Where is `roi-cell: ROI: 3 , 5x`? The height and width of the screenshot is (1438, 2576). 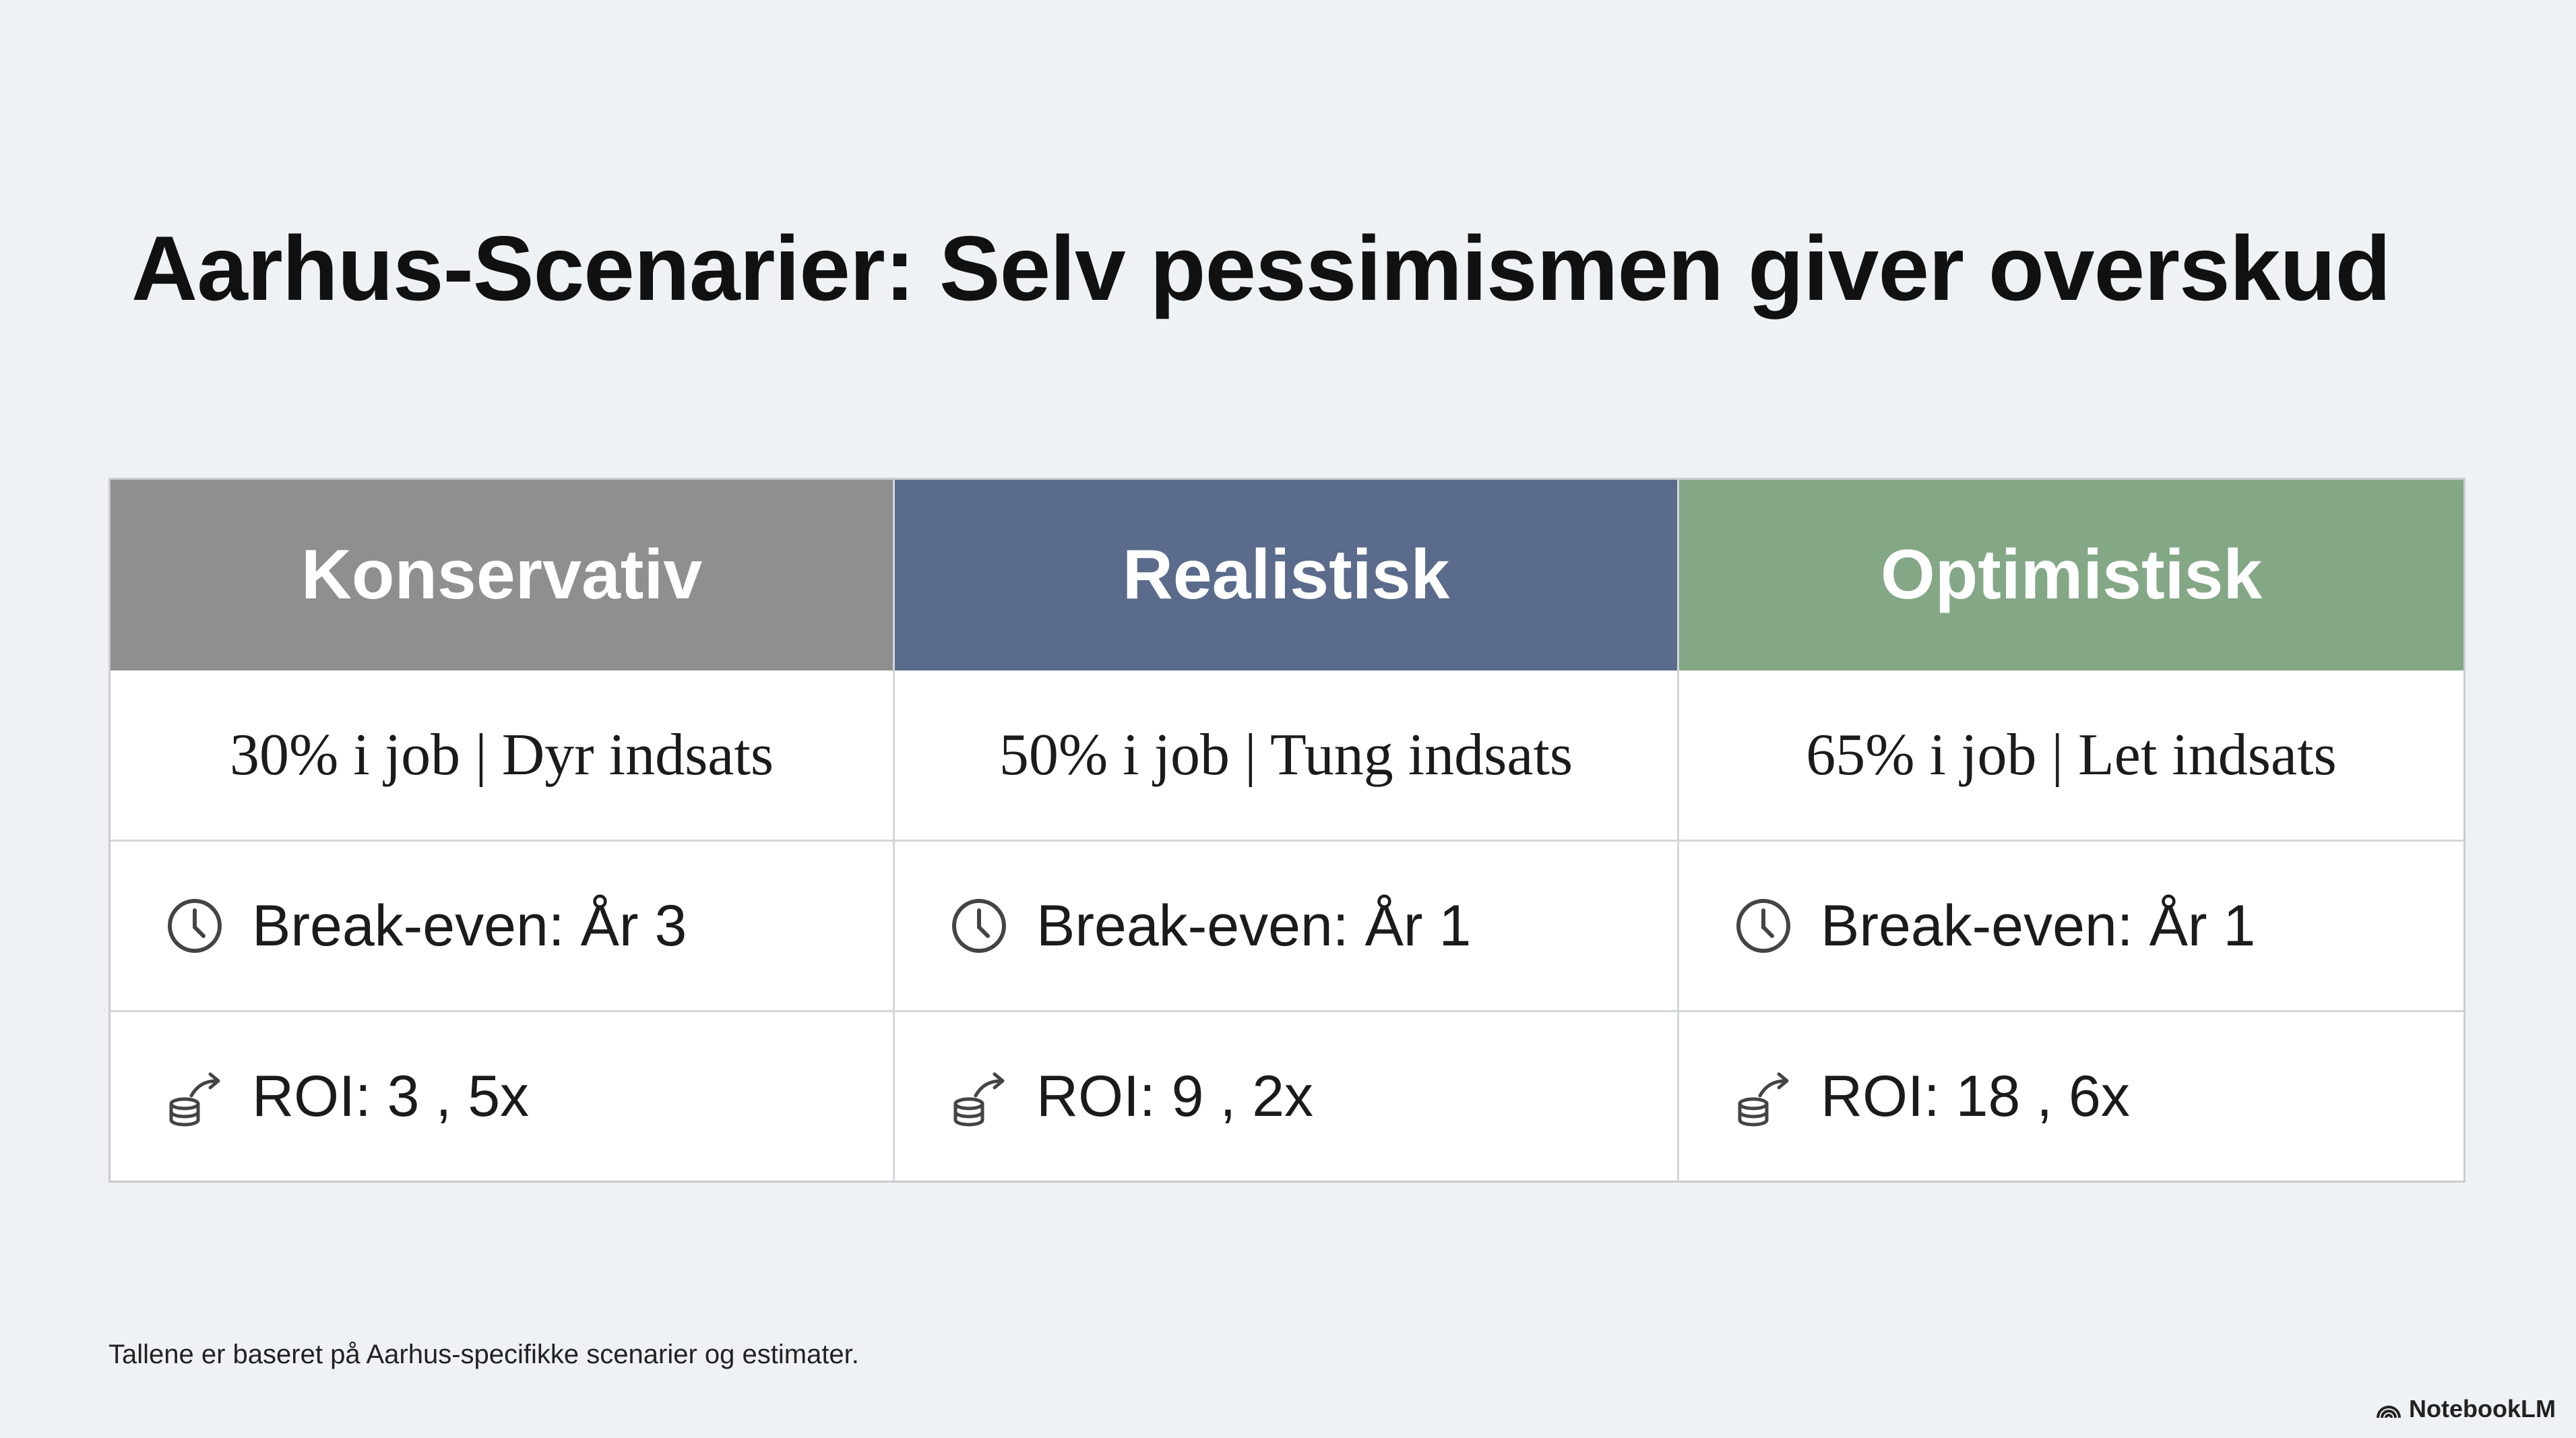
roi-cell: ROI: 3 , 5x is located at coordinates (503, 1096).